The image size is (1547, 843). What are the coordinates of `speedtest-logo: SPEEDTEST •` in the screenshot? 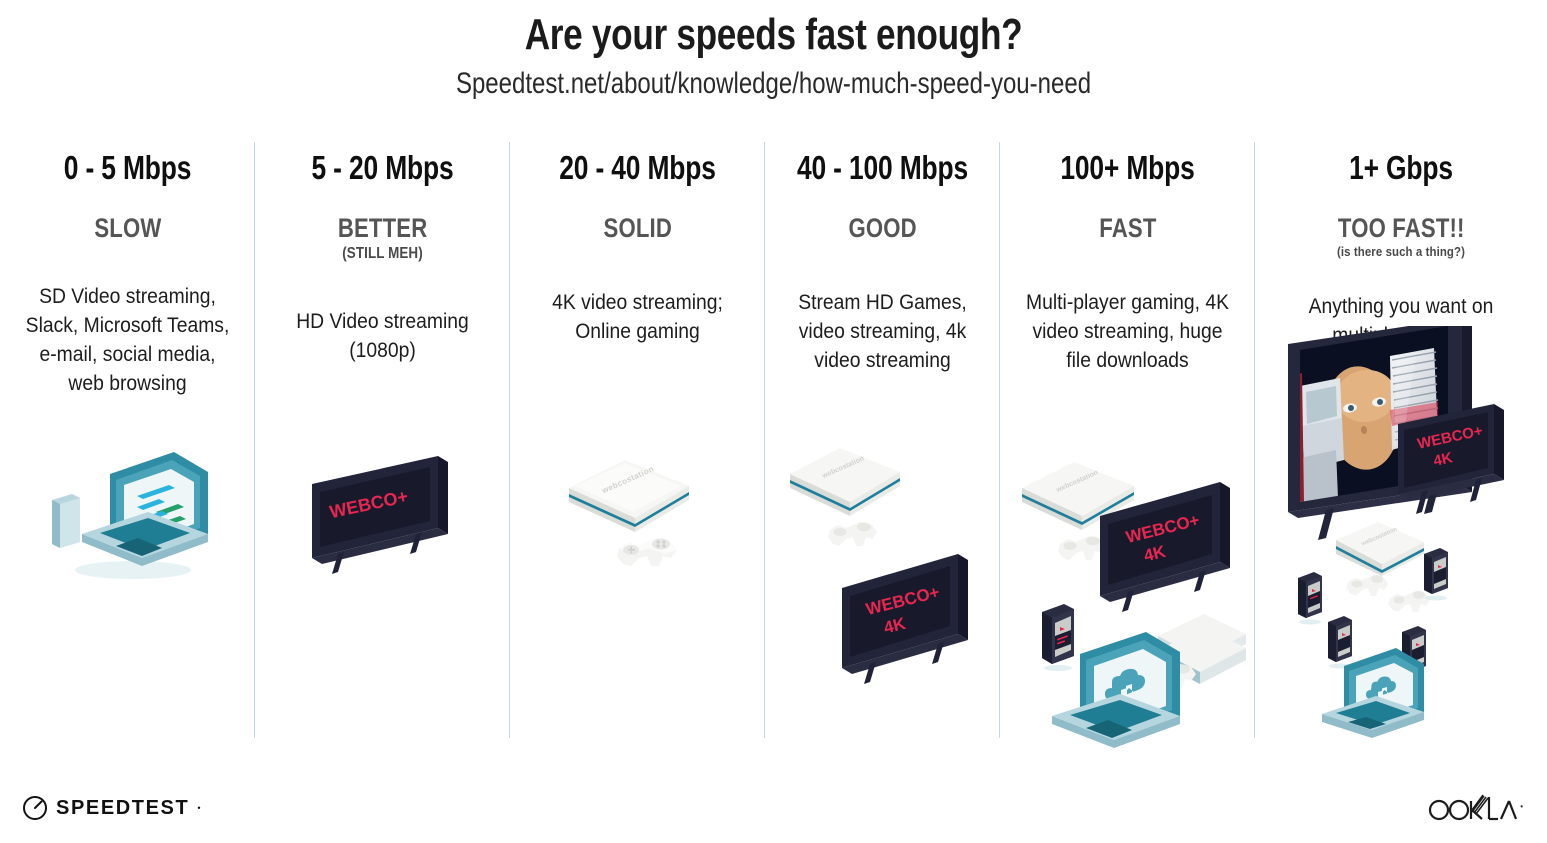 It's located at (111, 808).